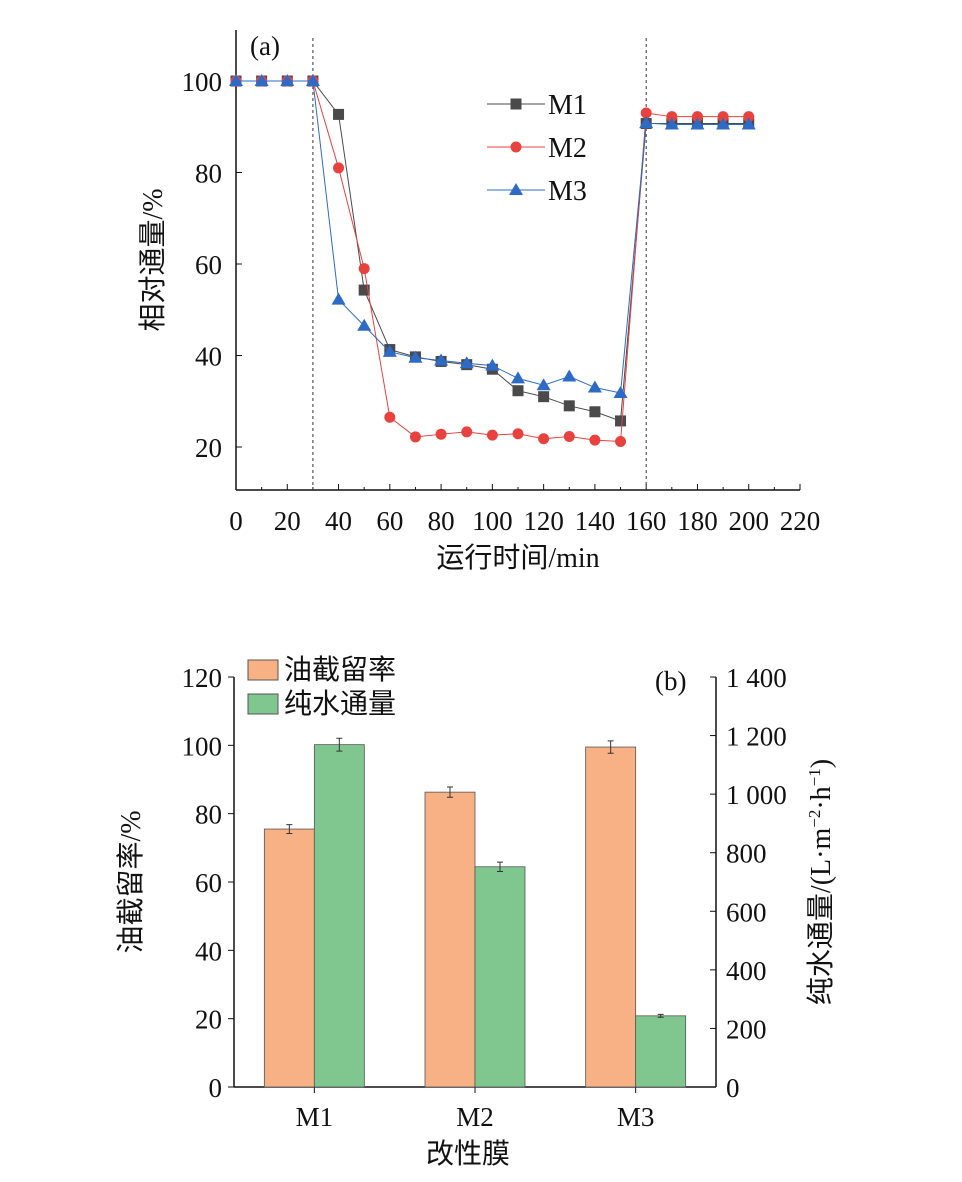 The width and height of the screenshot is (962, 1182). What do you see at coordinates (697, 521) in the screenshot?
I see `x-tick-label: 180` at bounding box center [697, 521].